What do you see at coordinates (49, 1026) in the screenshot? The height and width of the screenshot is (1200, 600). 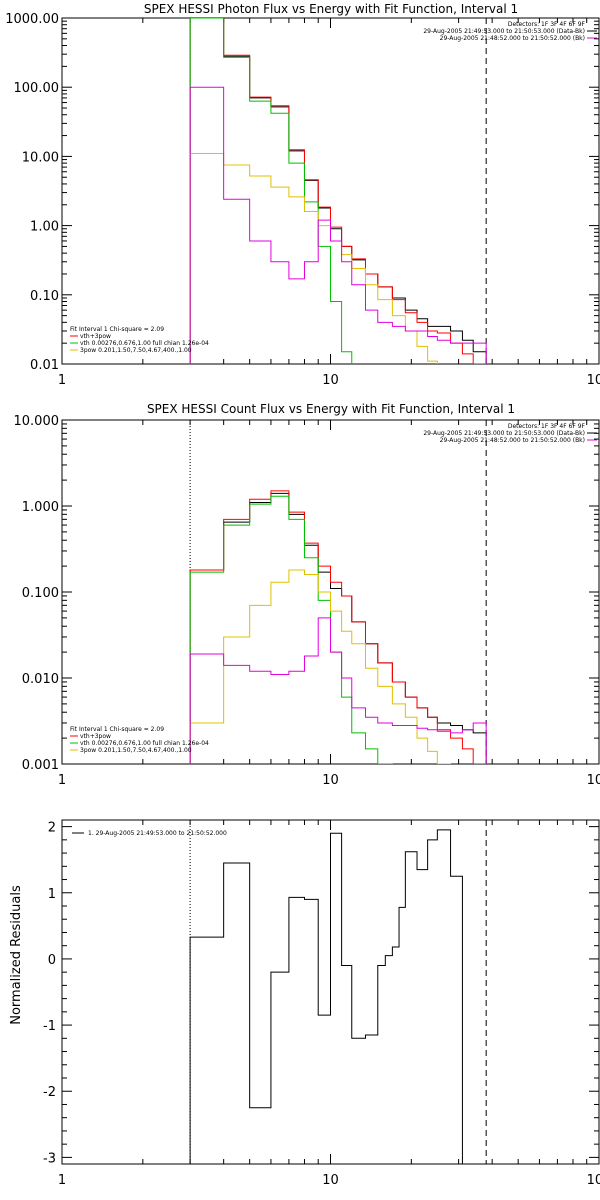 I see `y-tick-label: -1` at bounding box center [49, 1026].